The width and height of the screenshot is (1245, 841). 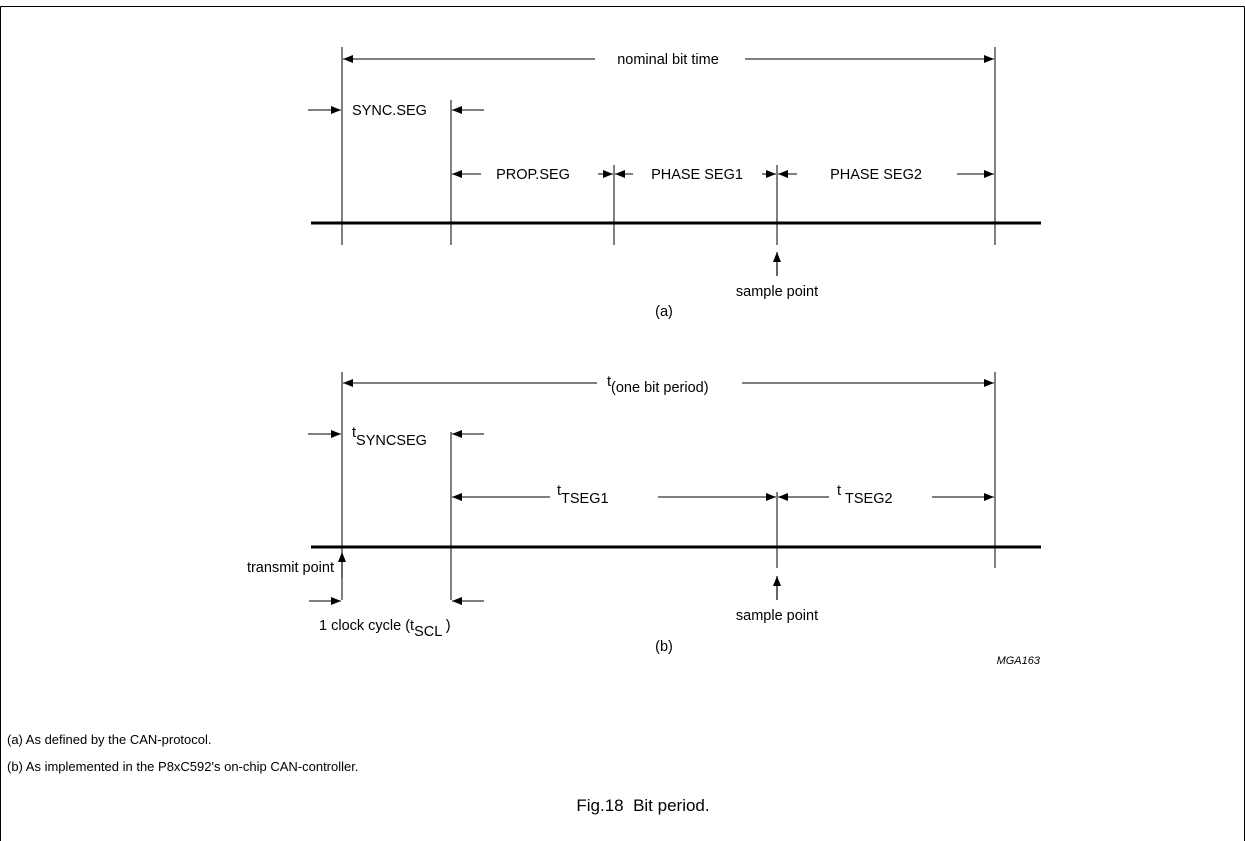 What do you see at coordinates (290, 568) in the screenshot?
I see `transmit-point-label: transmit point` at bounding box center [290, 568].